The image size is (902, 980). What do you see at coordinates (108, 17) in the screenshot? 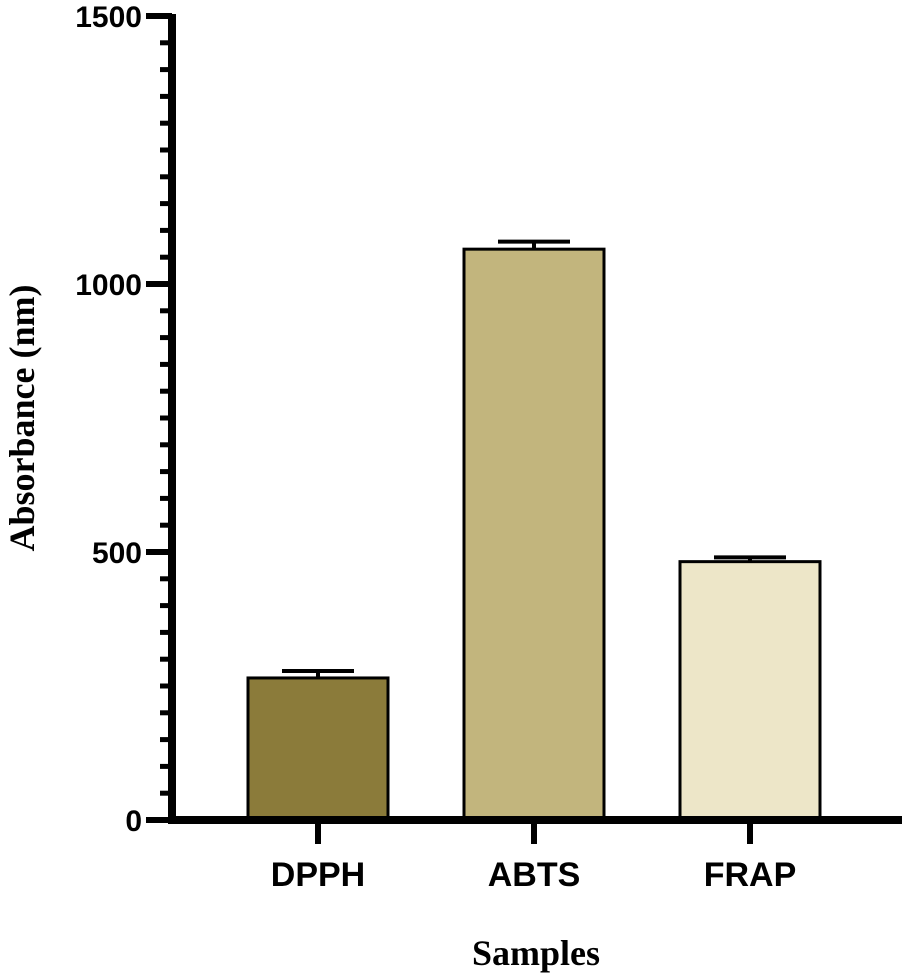
I see `y-tick-label: 1500` at bounding box center [108, 17].